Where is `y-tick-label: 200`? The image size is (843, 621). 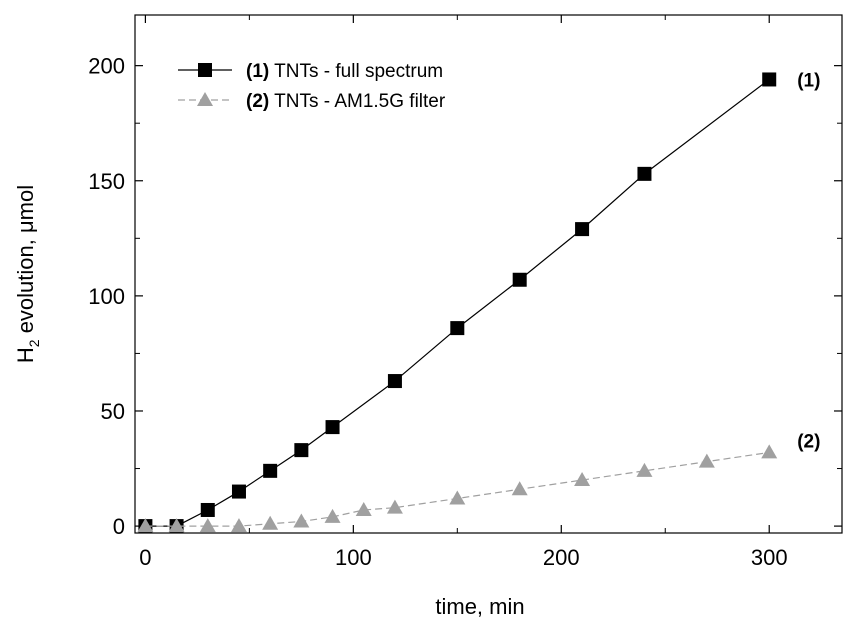
y-tick-label: 200 is located at coordinates (106, 66).